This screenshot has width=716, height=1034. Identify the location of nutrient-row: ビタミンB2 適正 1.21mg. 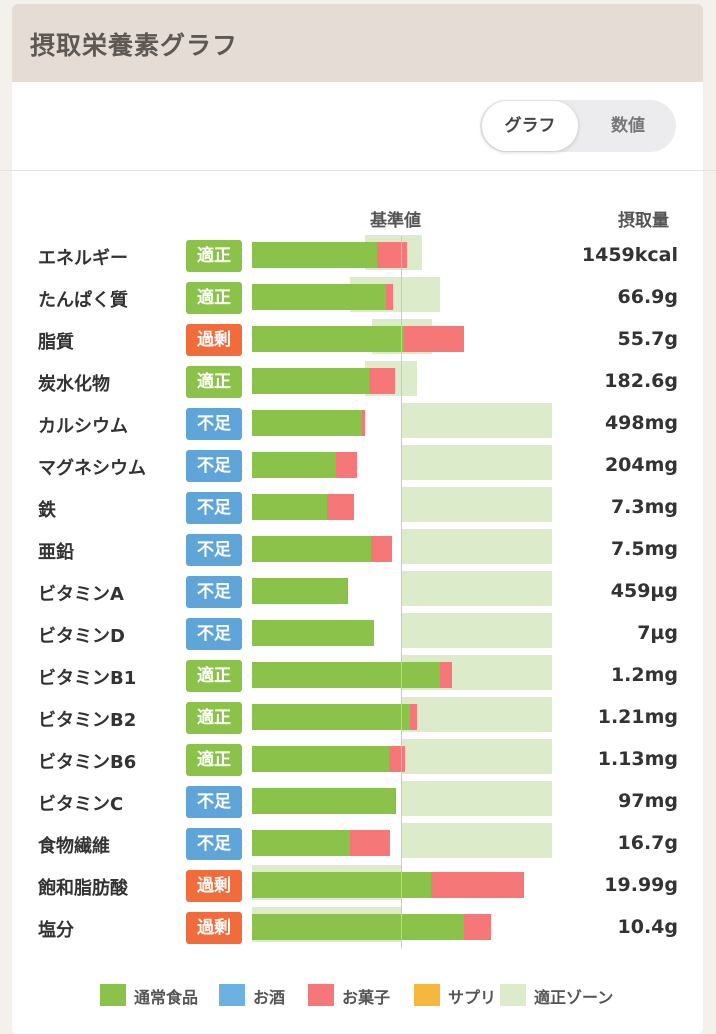
(358, 715).